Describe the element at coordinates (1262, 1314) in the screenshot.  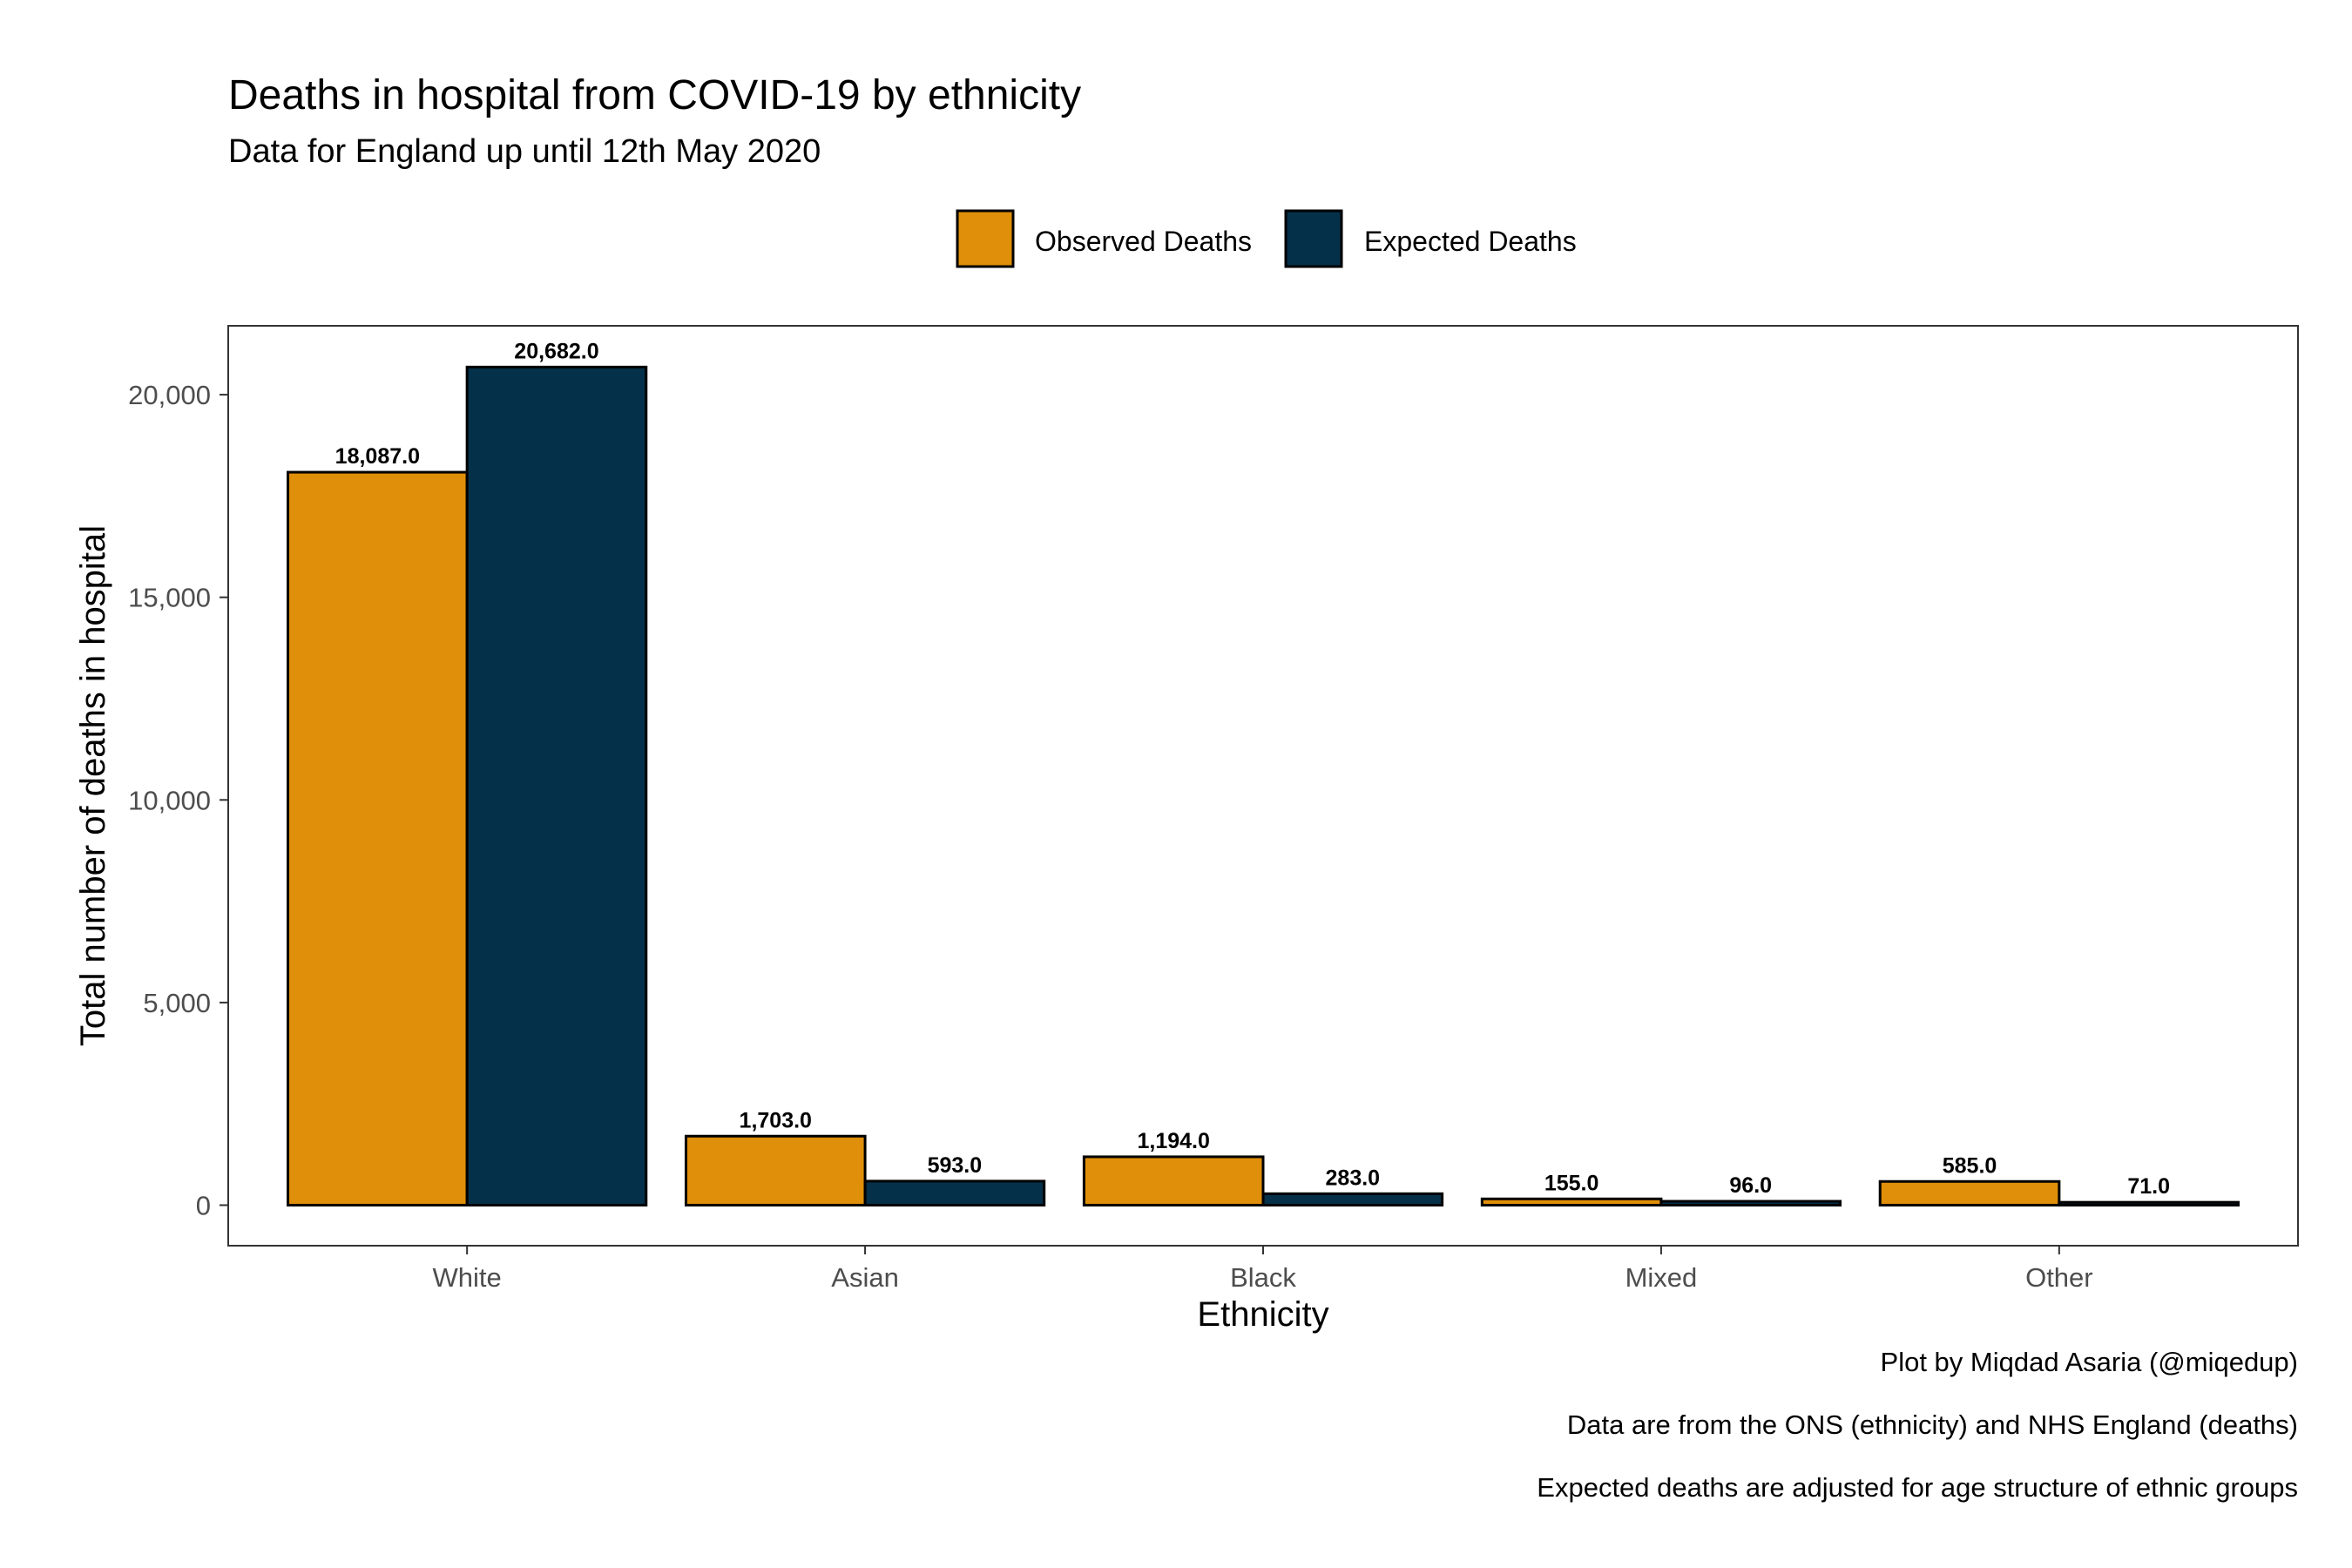
I see `x-axis-title: Ethnicity` at that location.